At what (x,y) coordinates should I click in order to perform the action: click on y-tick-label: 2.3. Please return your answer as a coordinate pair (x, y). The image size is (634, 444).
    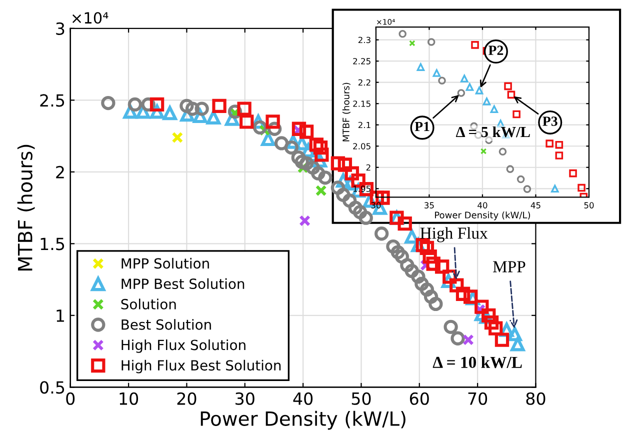
    Looking at the image, I should click on (364, 40).